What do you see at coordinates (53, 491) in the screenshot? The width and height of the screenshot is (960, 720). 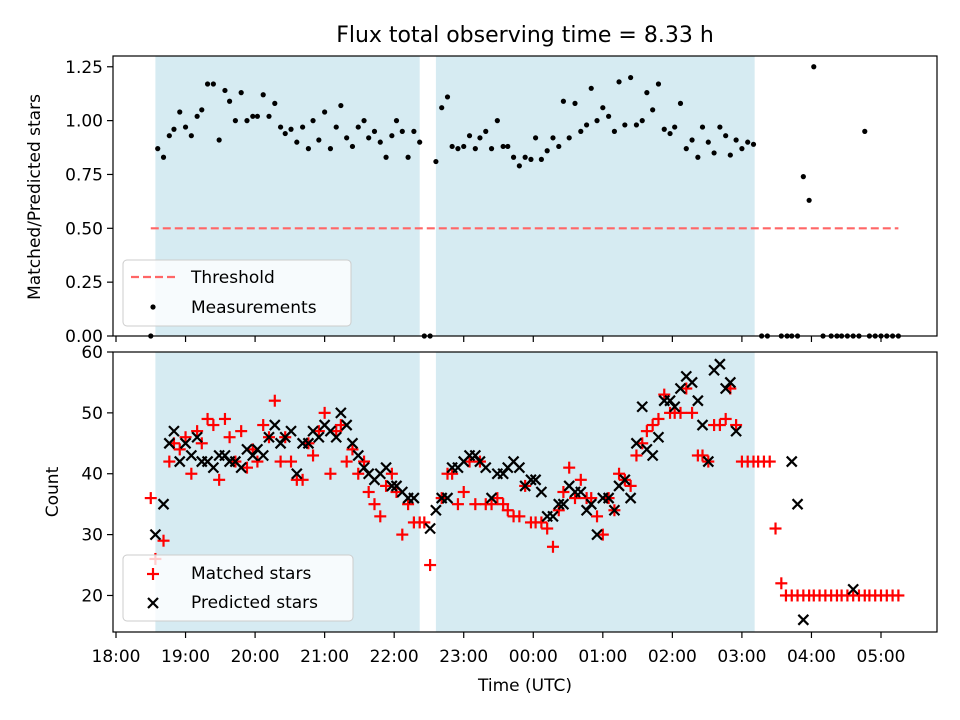 I see `bottom-panel-y-axis-label: Count` at bounding box center [53, 491].